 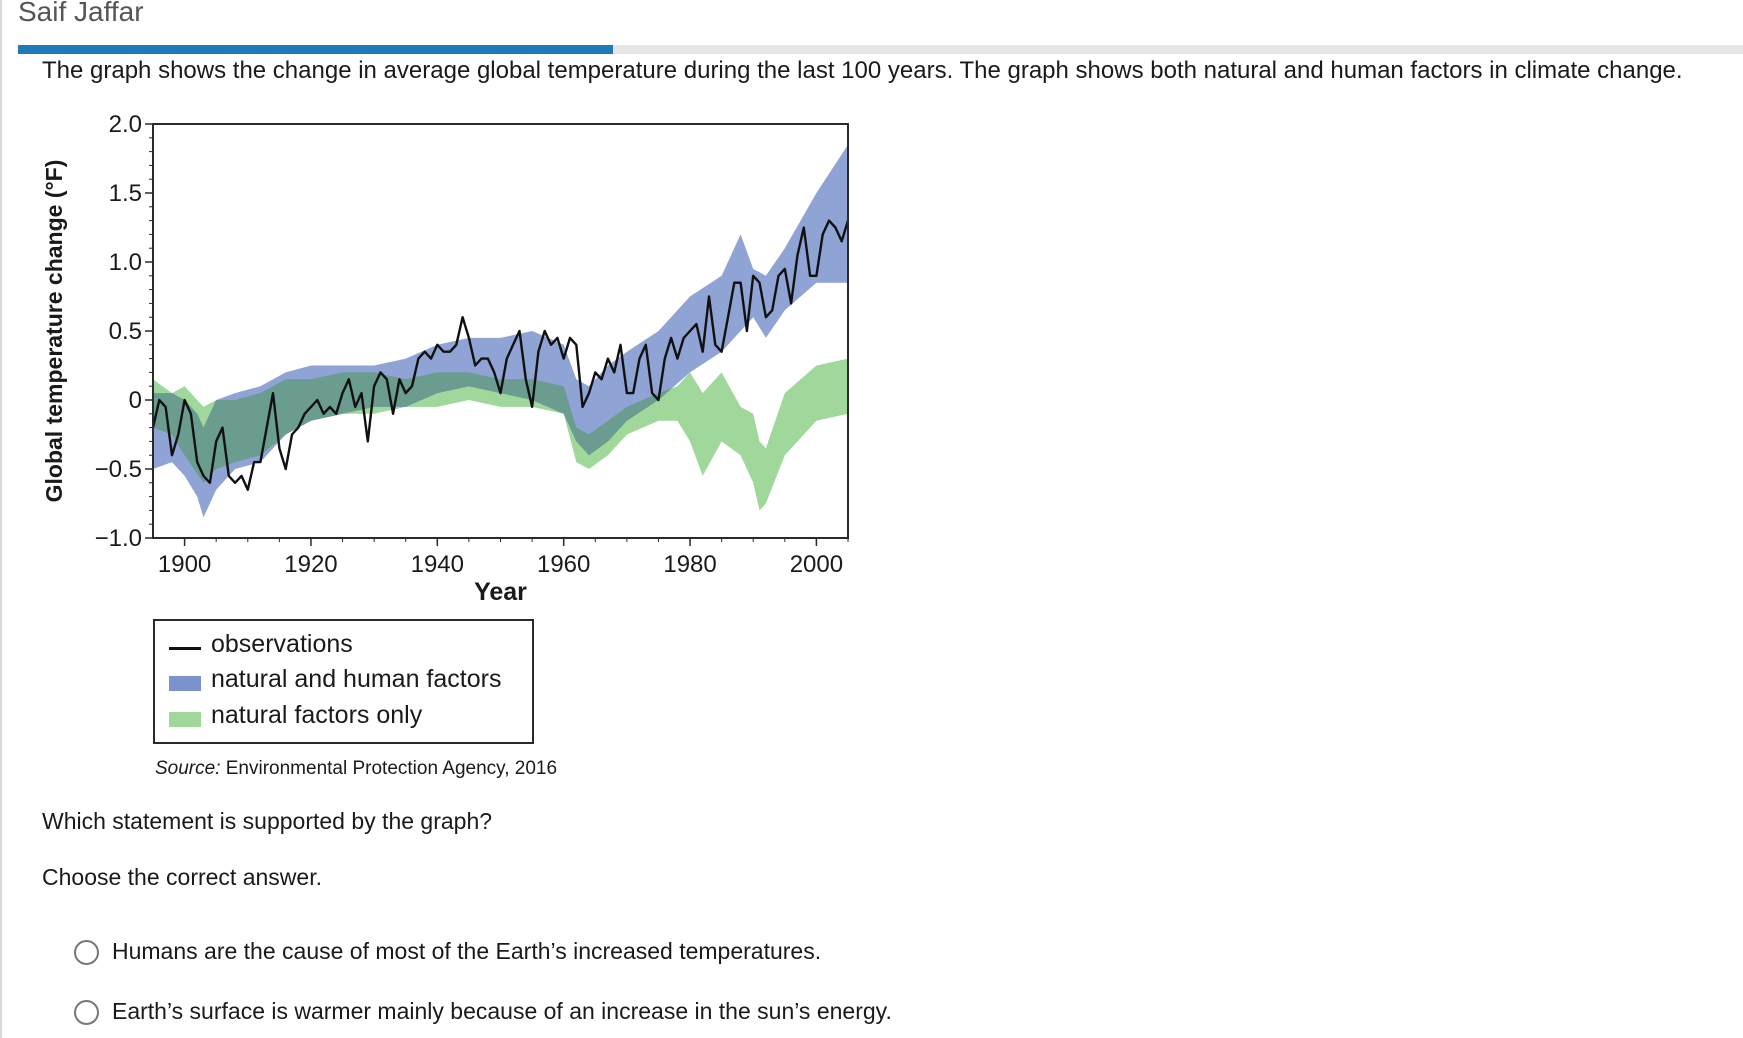 I want to click on band-natural-and-human-factors, so click(x=500, y=331).